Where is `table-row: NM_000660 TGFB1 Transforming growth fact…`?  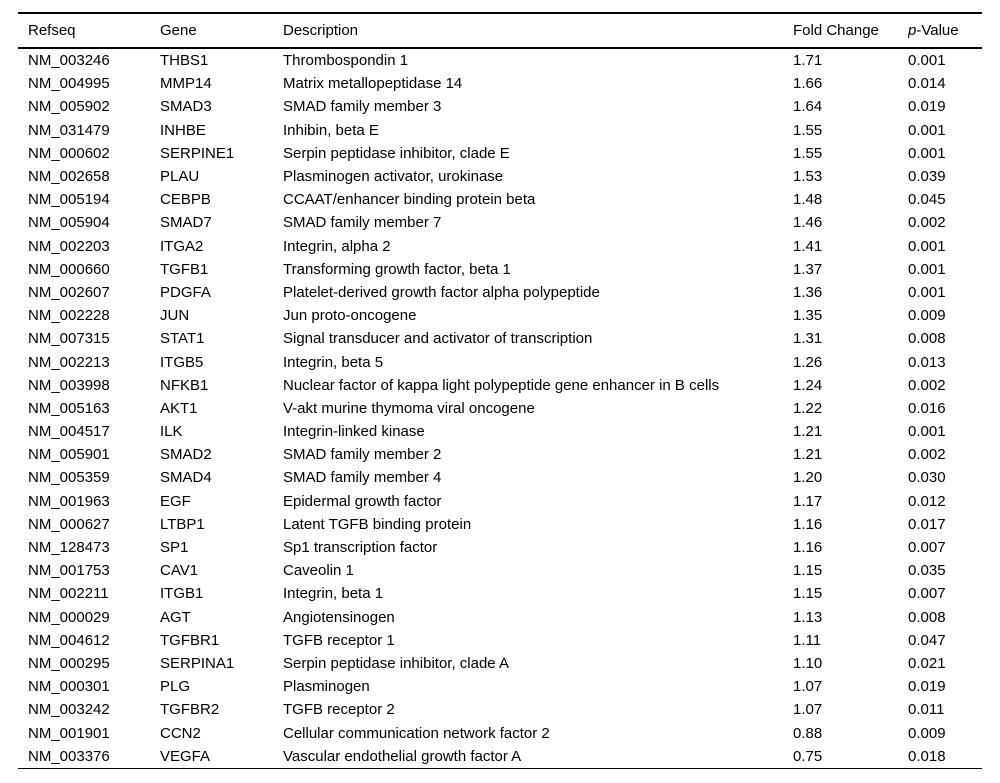 table-row: NM_000660 TGFB1 Transforming growth fact… is located at coordinates (500, 269).